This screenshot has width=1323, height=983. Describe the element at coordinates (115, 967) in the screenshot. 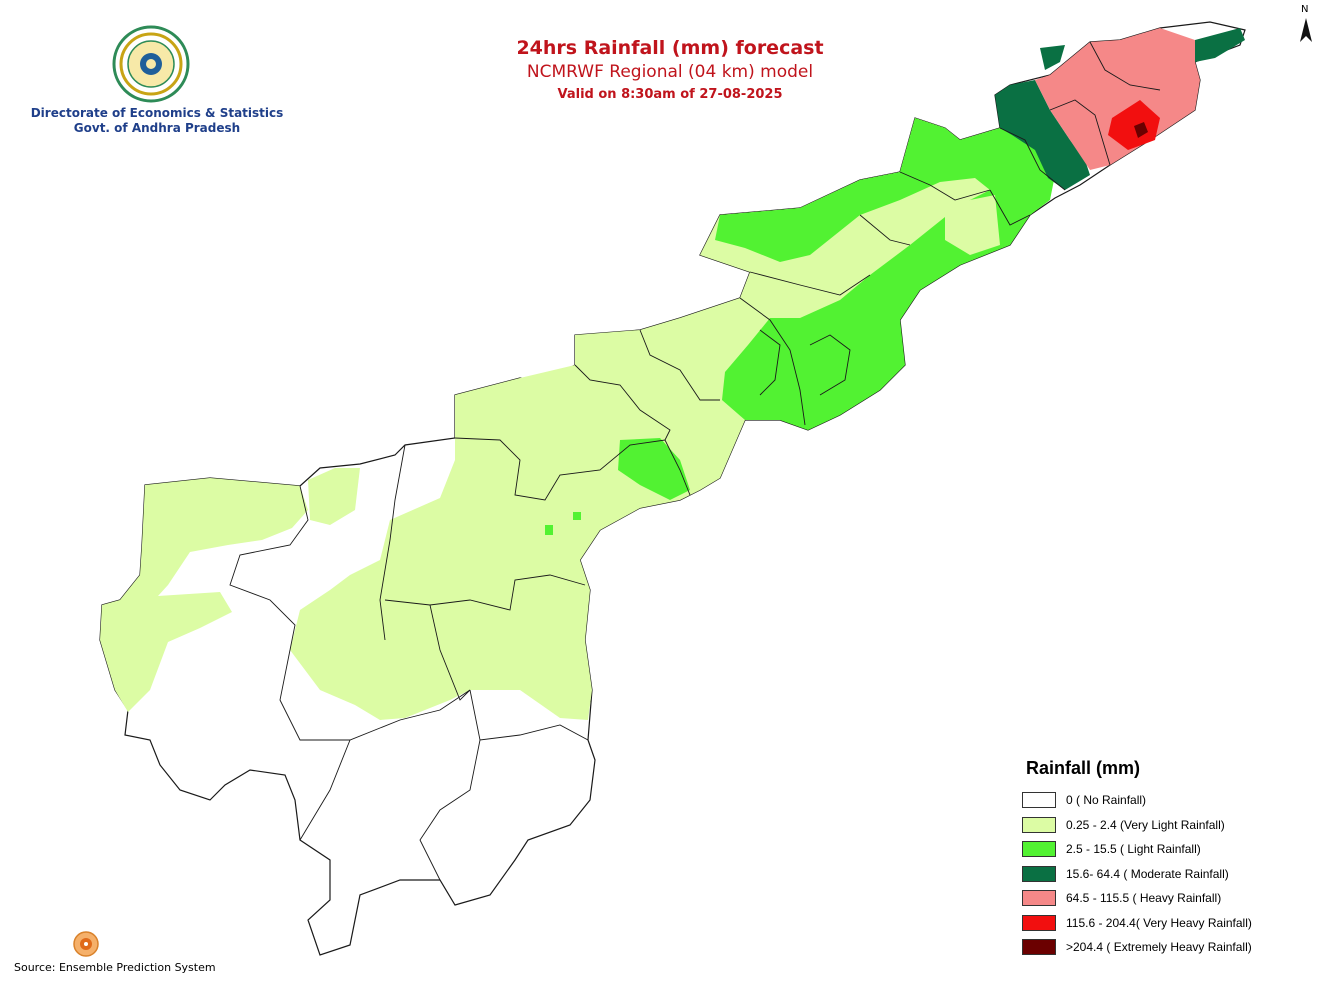

I see `source-text: Source: Ensemble Prediction System` at that location.